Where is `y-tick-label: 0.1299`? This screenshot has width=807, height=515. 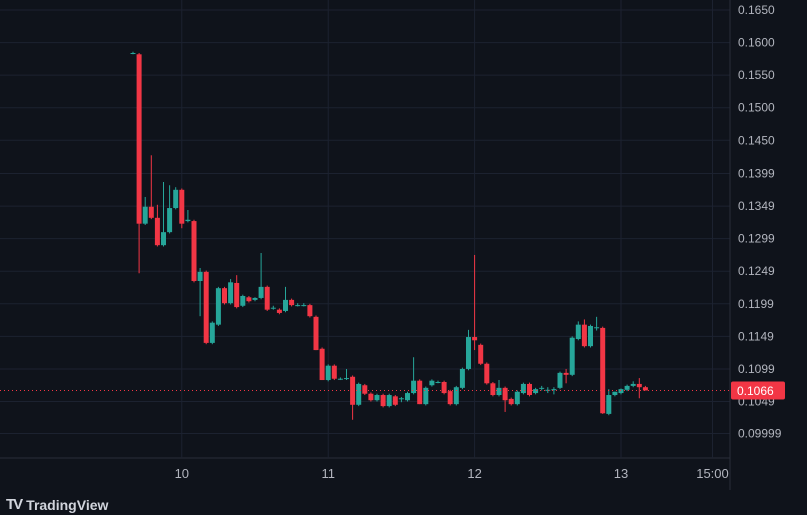
y-tick-label: 0.1299 is located at coordinates (756, 239).